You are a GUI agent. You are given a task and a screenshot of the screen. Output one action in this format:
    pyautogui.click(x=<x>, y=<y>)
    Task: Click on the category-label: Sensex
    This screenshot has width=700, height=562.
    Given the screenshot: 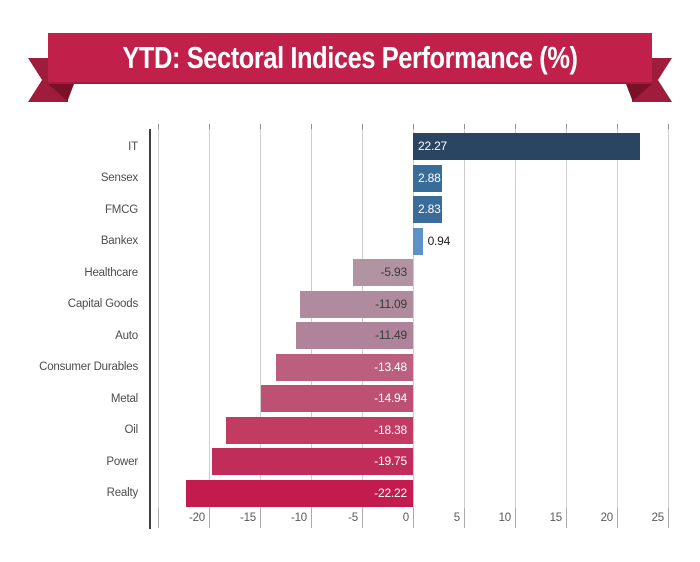 What is the action you would take?
    pyautogui.click(x=119, y=178)
    